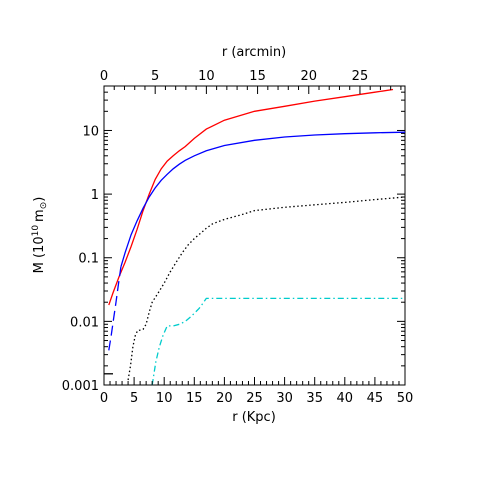 This screenshot has width=491, height=491. I want to click on x-tick-label: 5, so click(134, 398).